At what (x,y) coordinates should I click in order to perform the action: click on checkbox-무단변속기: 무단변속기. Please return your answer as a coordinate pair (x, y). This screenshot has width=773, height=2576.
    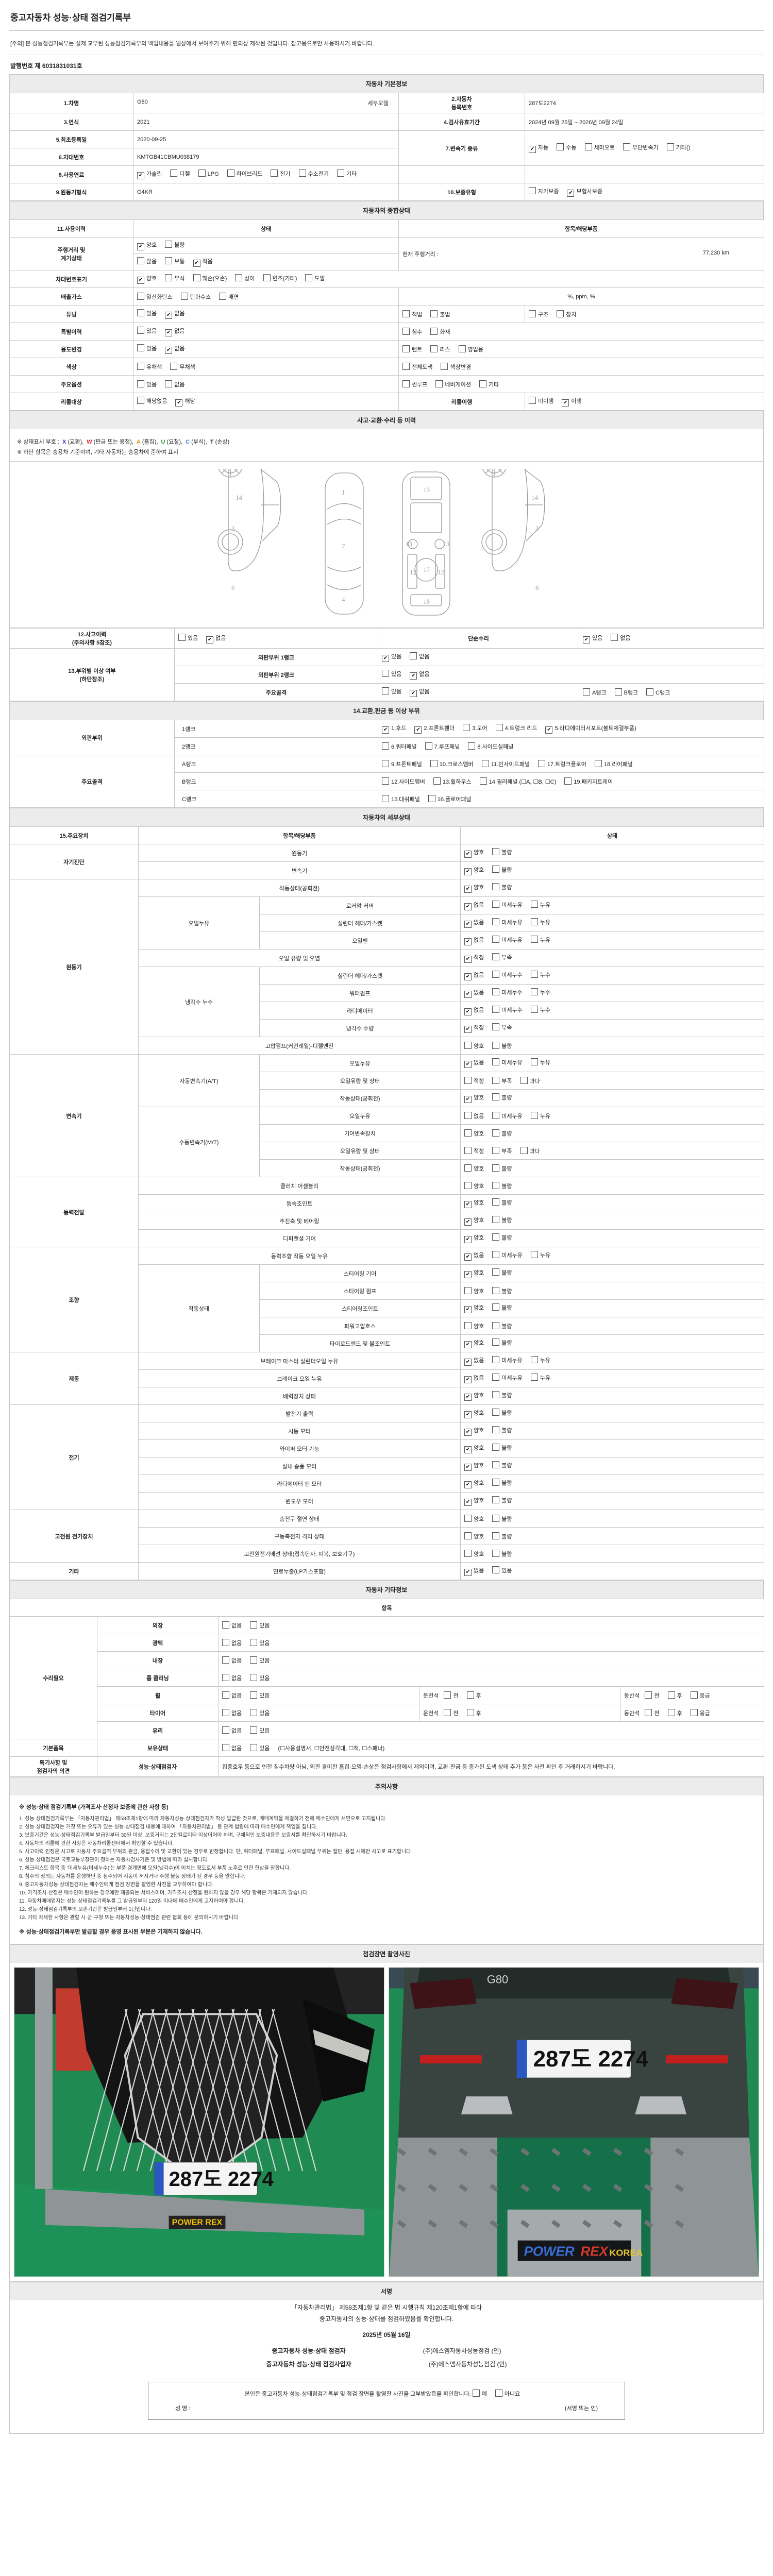
    Looking at the image, I should click on (641, 147).